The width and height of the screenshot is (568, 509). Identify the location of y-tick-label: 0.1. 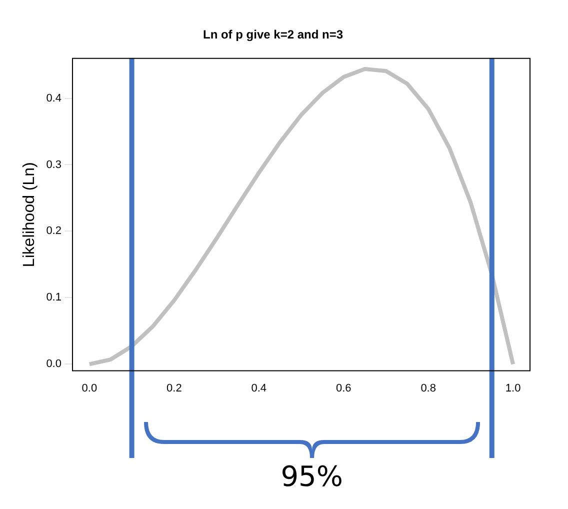
(54, 298).